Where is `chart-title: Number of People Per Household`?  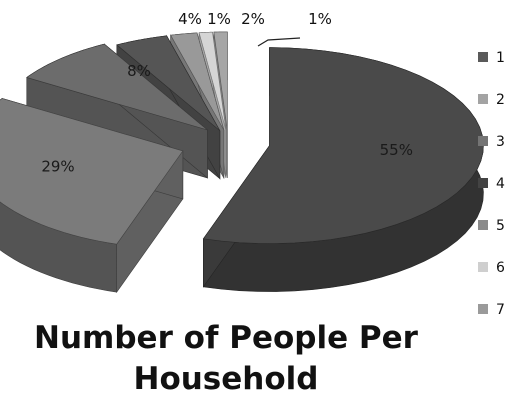 chart-title: Number of People Per Household is located at coordinates (226, 358).